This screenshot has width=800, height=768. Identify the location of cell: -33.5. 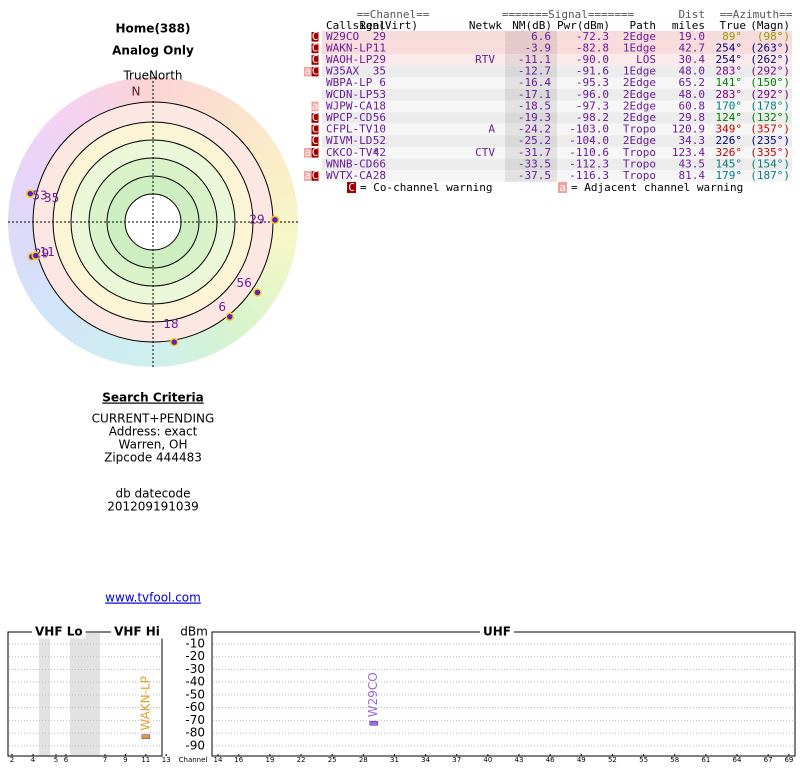
(534, 163).